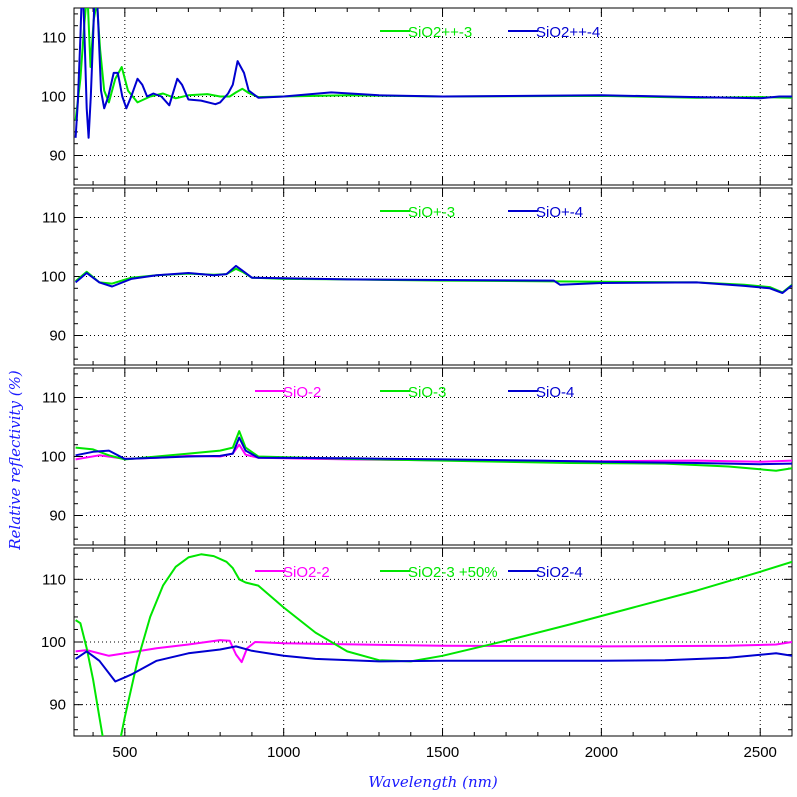 The image size is (797, 797). What do you see at coordinates (760, 752) in the screenshot?
I see `x-tick-label: 2500` at bounding box center [760, 752].